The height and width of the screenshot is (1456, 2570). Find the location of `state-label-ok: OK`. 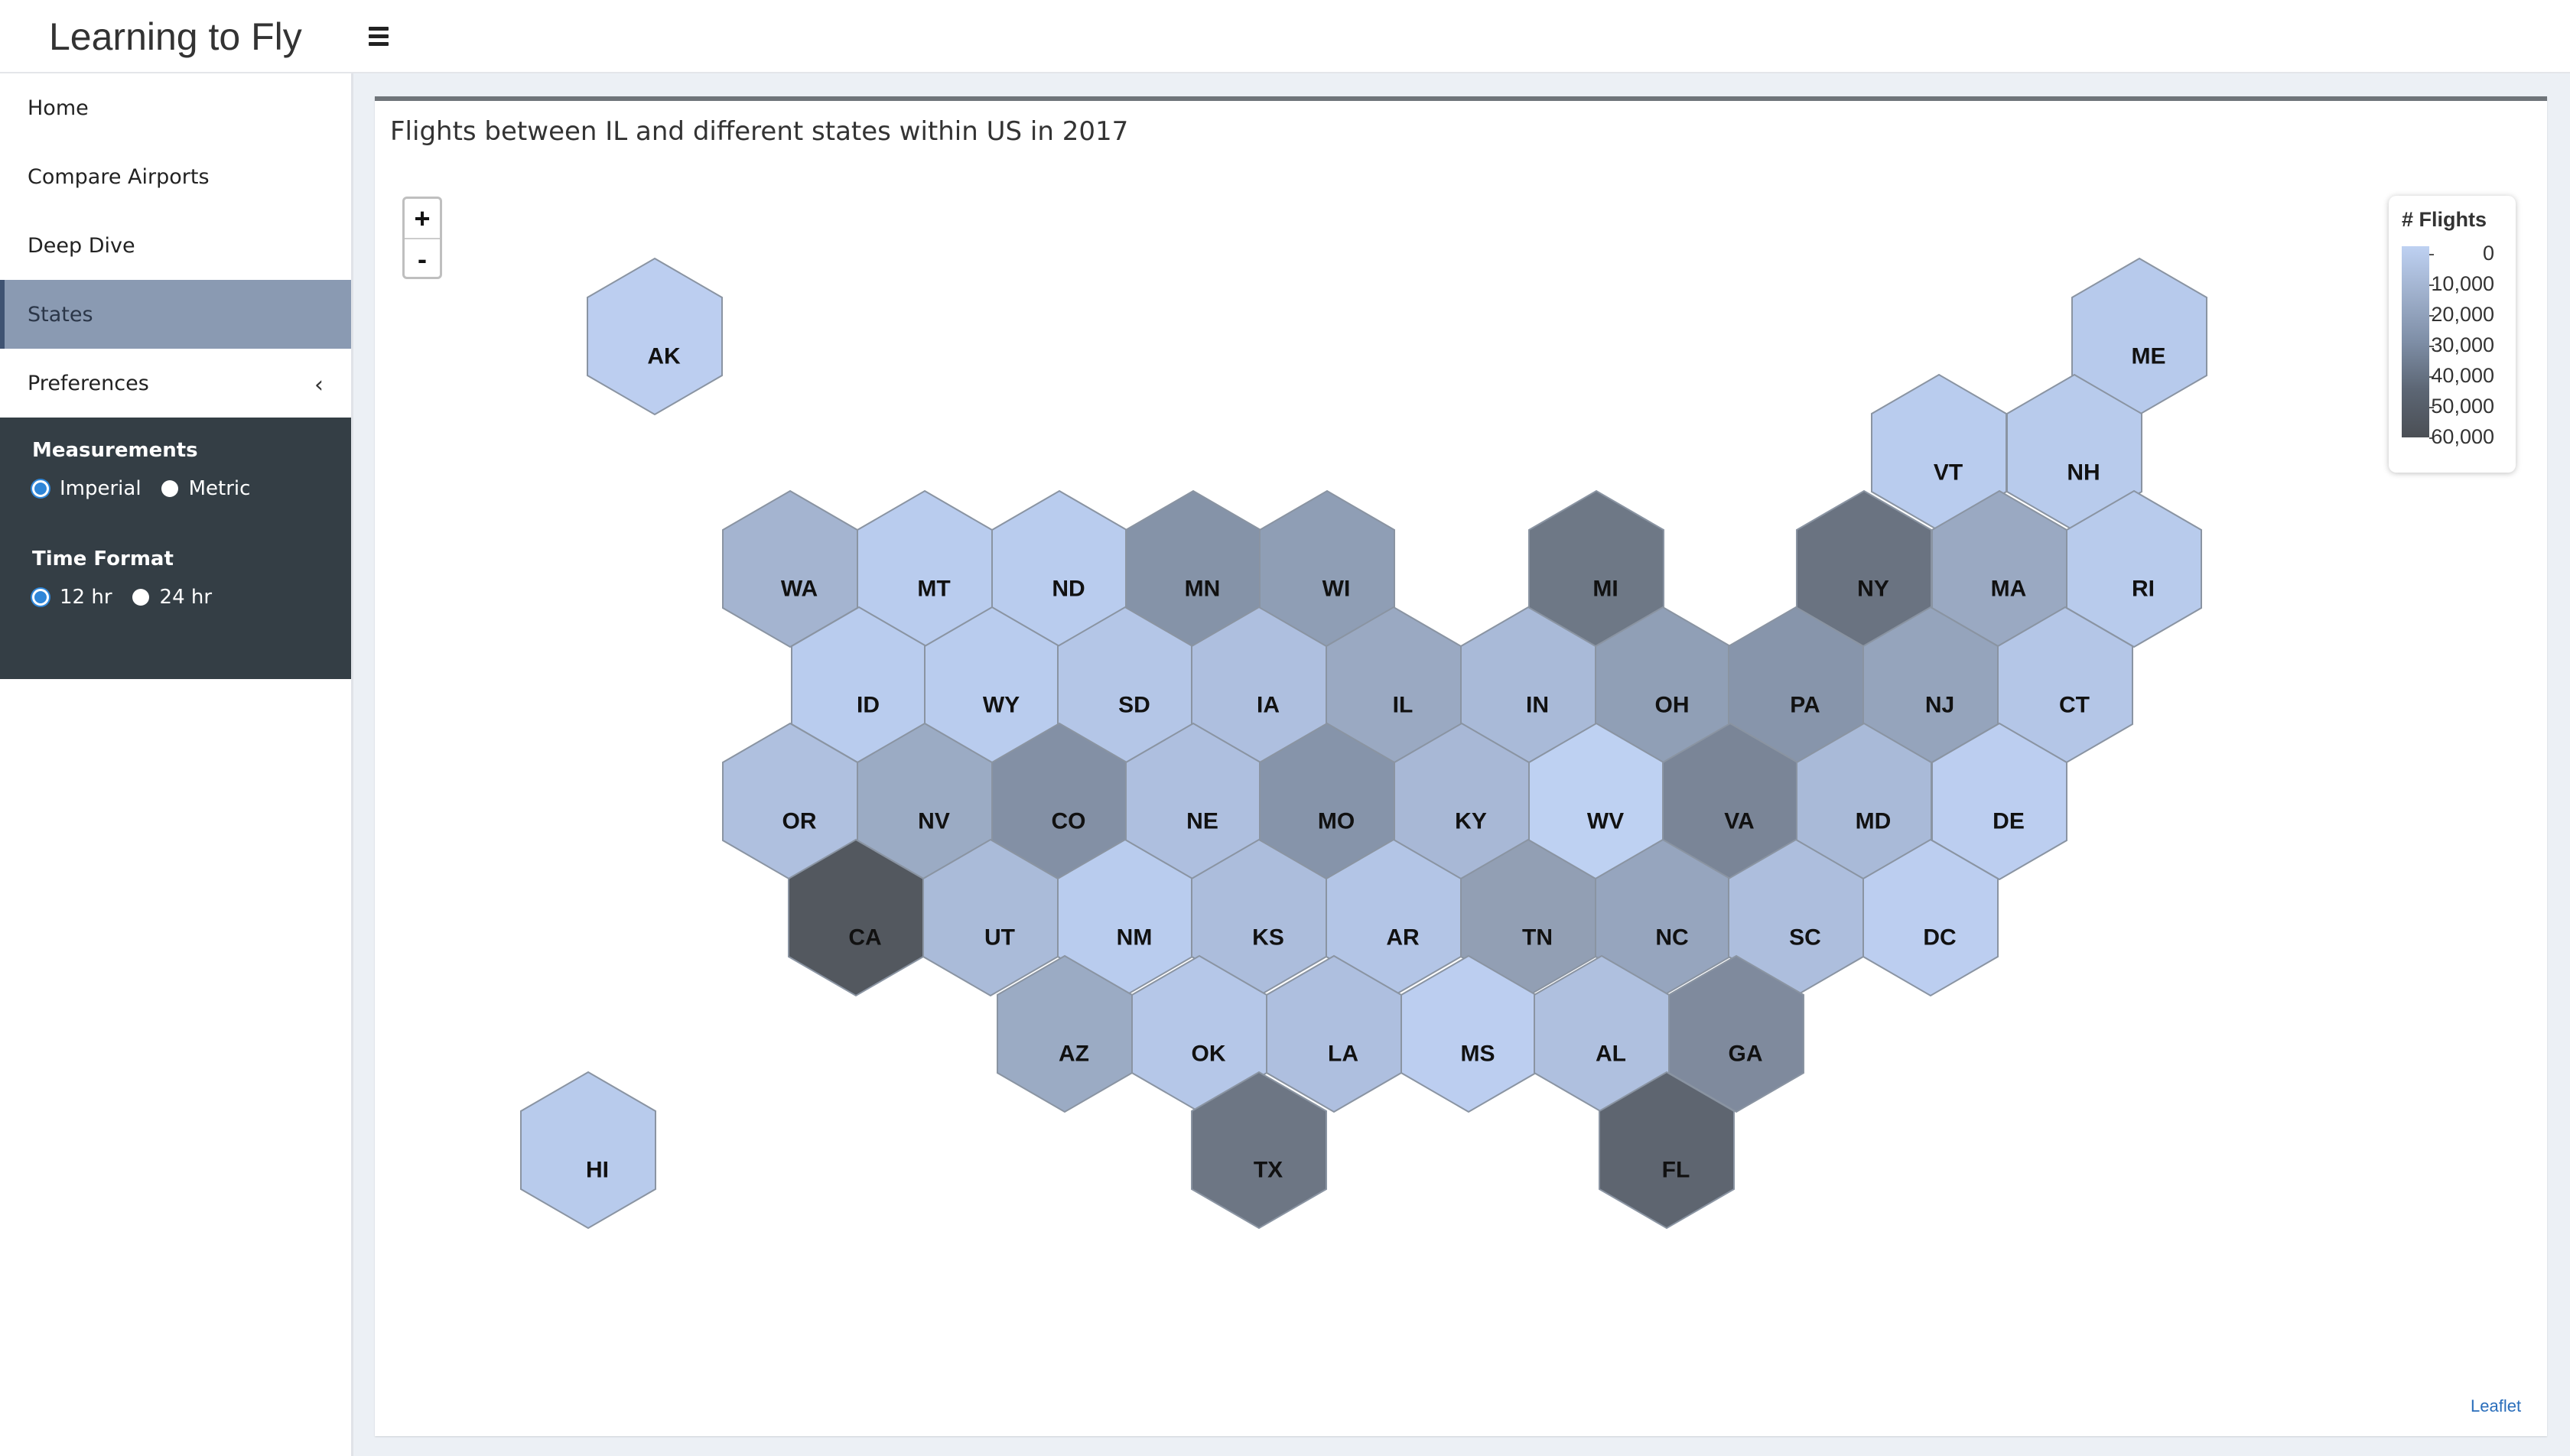

state-label-ok: OK is located at coordinates (1209, 1054).